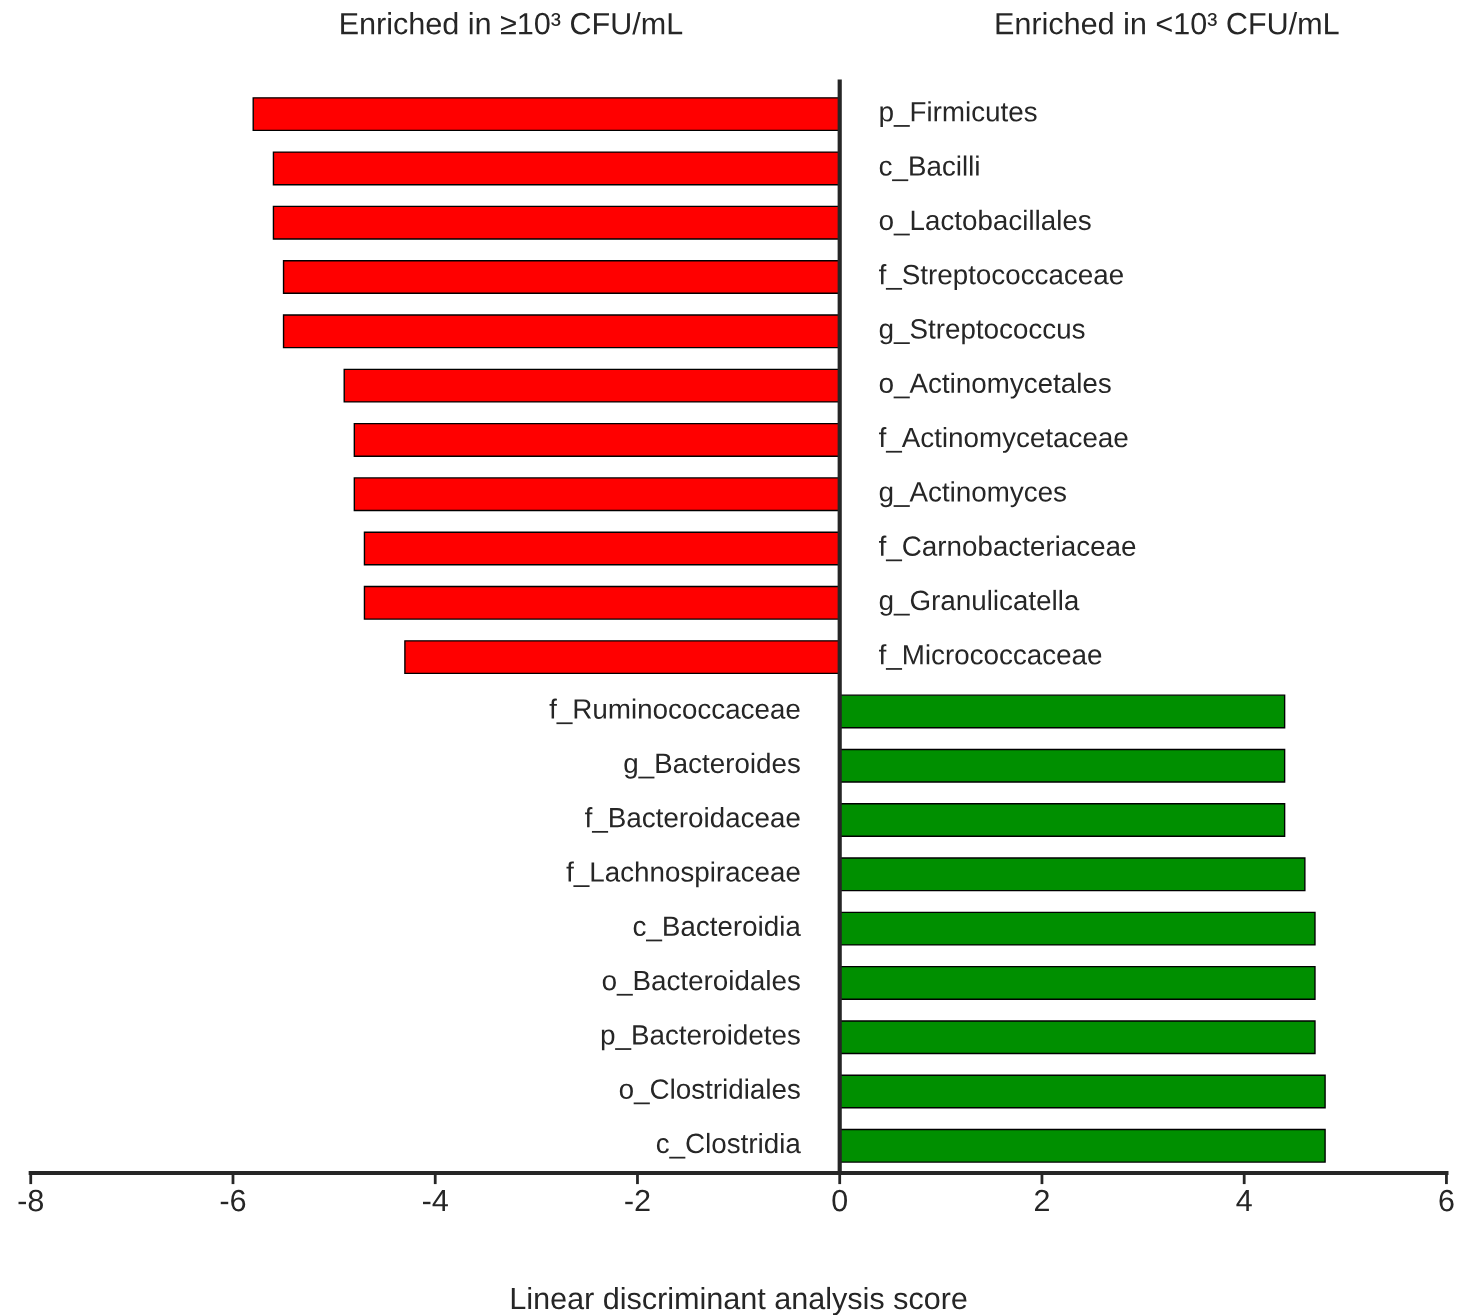 The image size is (1464, 1315). What do you see at coordinates (1000, 277) in the screenshot?
I see `y-tick-label: f_Streptococcaceae` at bounding box center [1000, 277].